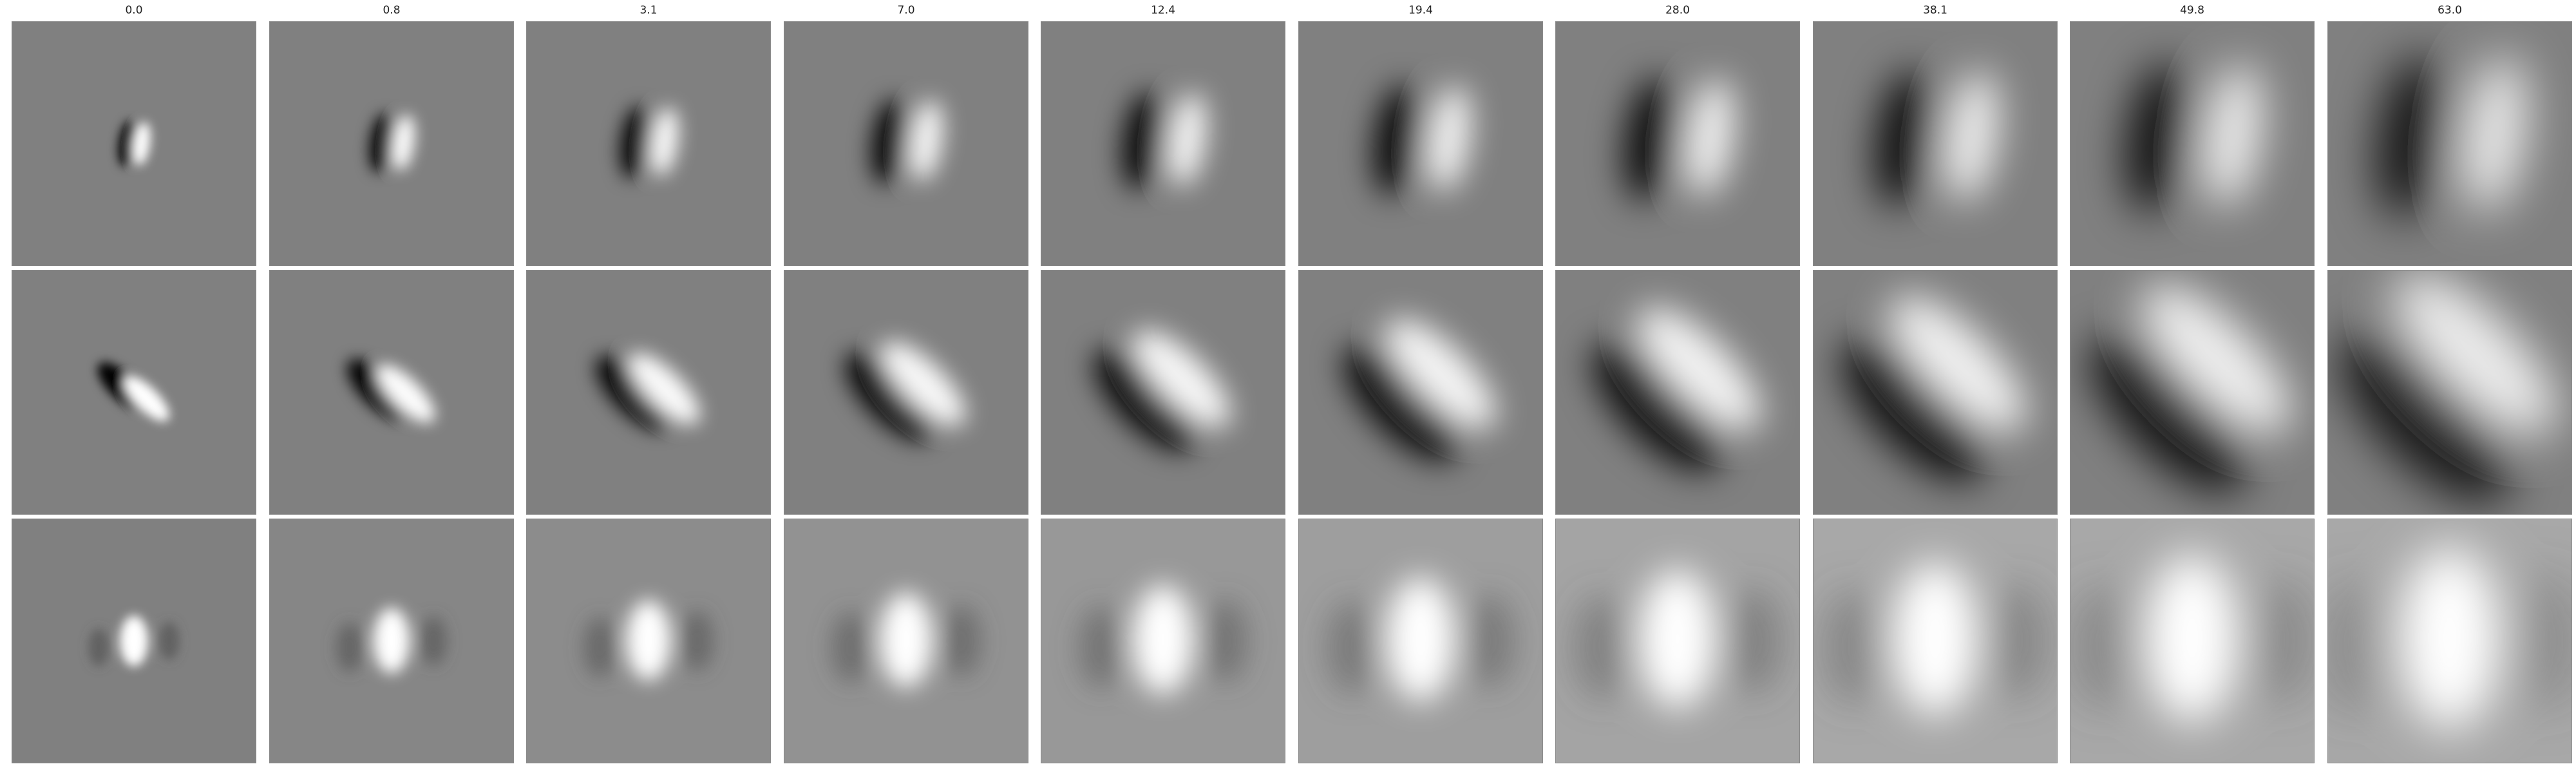 The image size is (2576, 773). Describe the element at coordinates (649, 10) in the screenshot. I see `column-title: 3.1` at that location.